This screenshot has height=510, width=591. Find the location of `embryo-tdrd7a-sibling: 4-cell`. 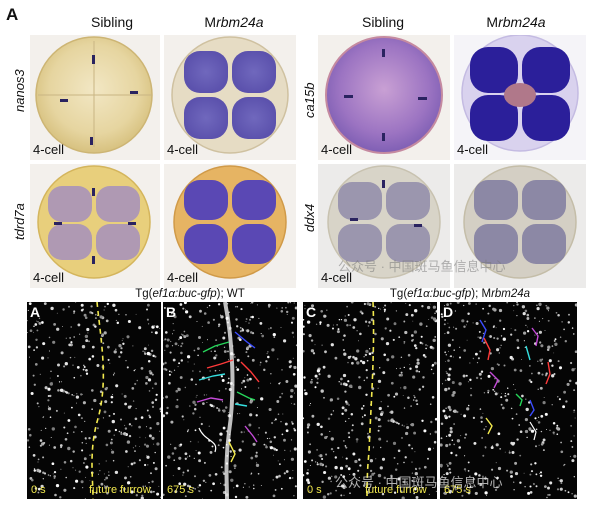

embryo-tdrd7a-sibling: 4-cell is located at coordinates (95, 226).